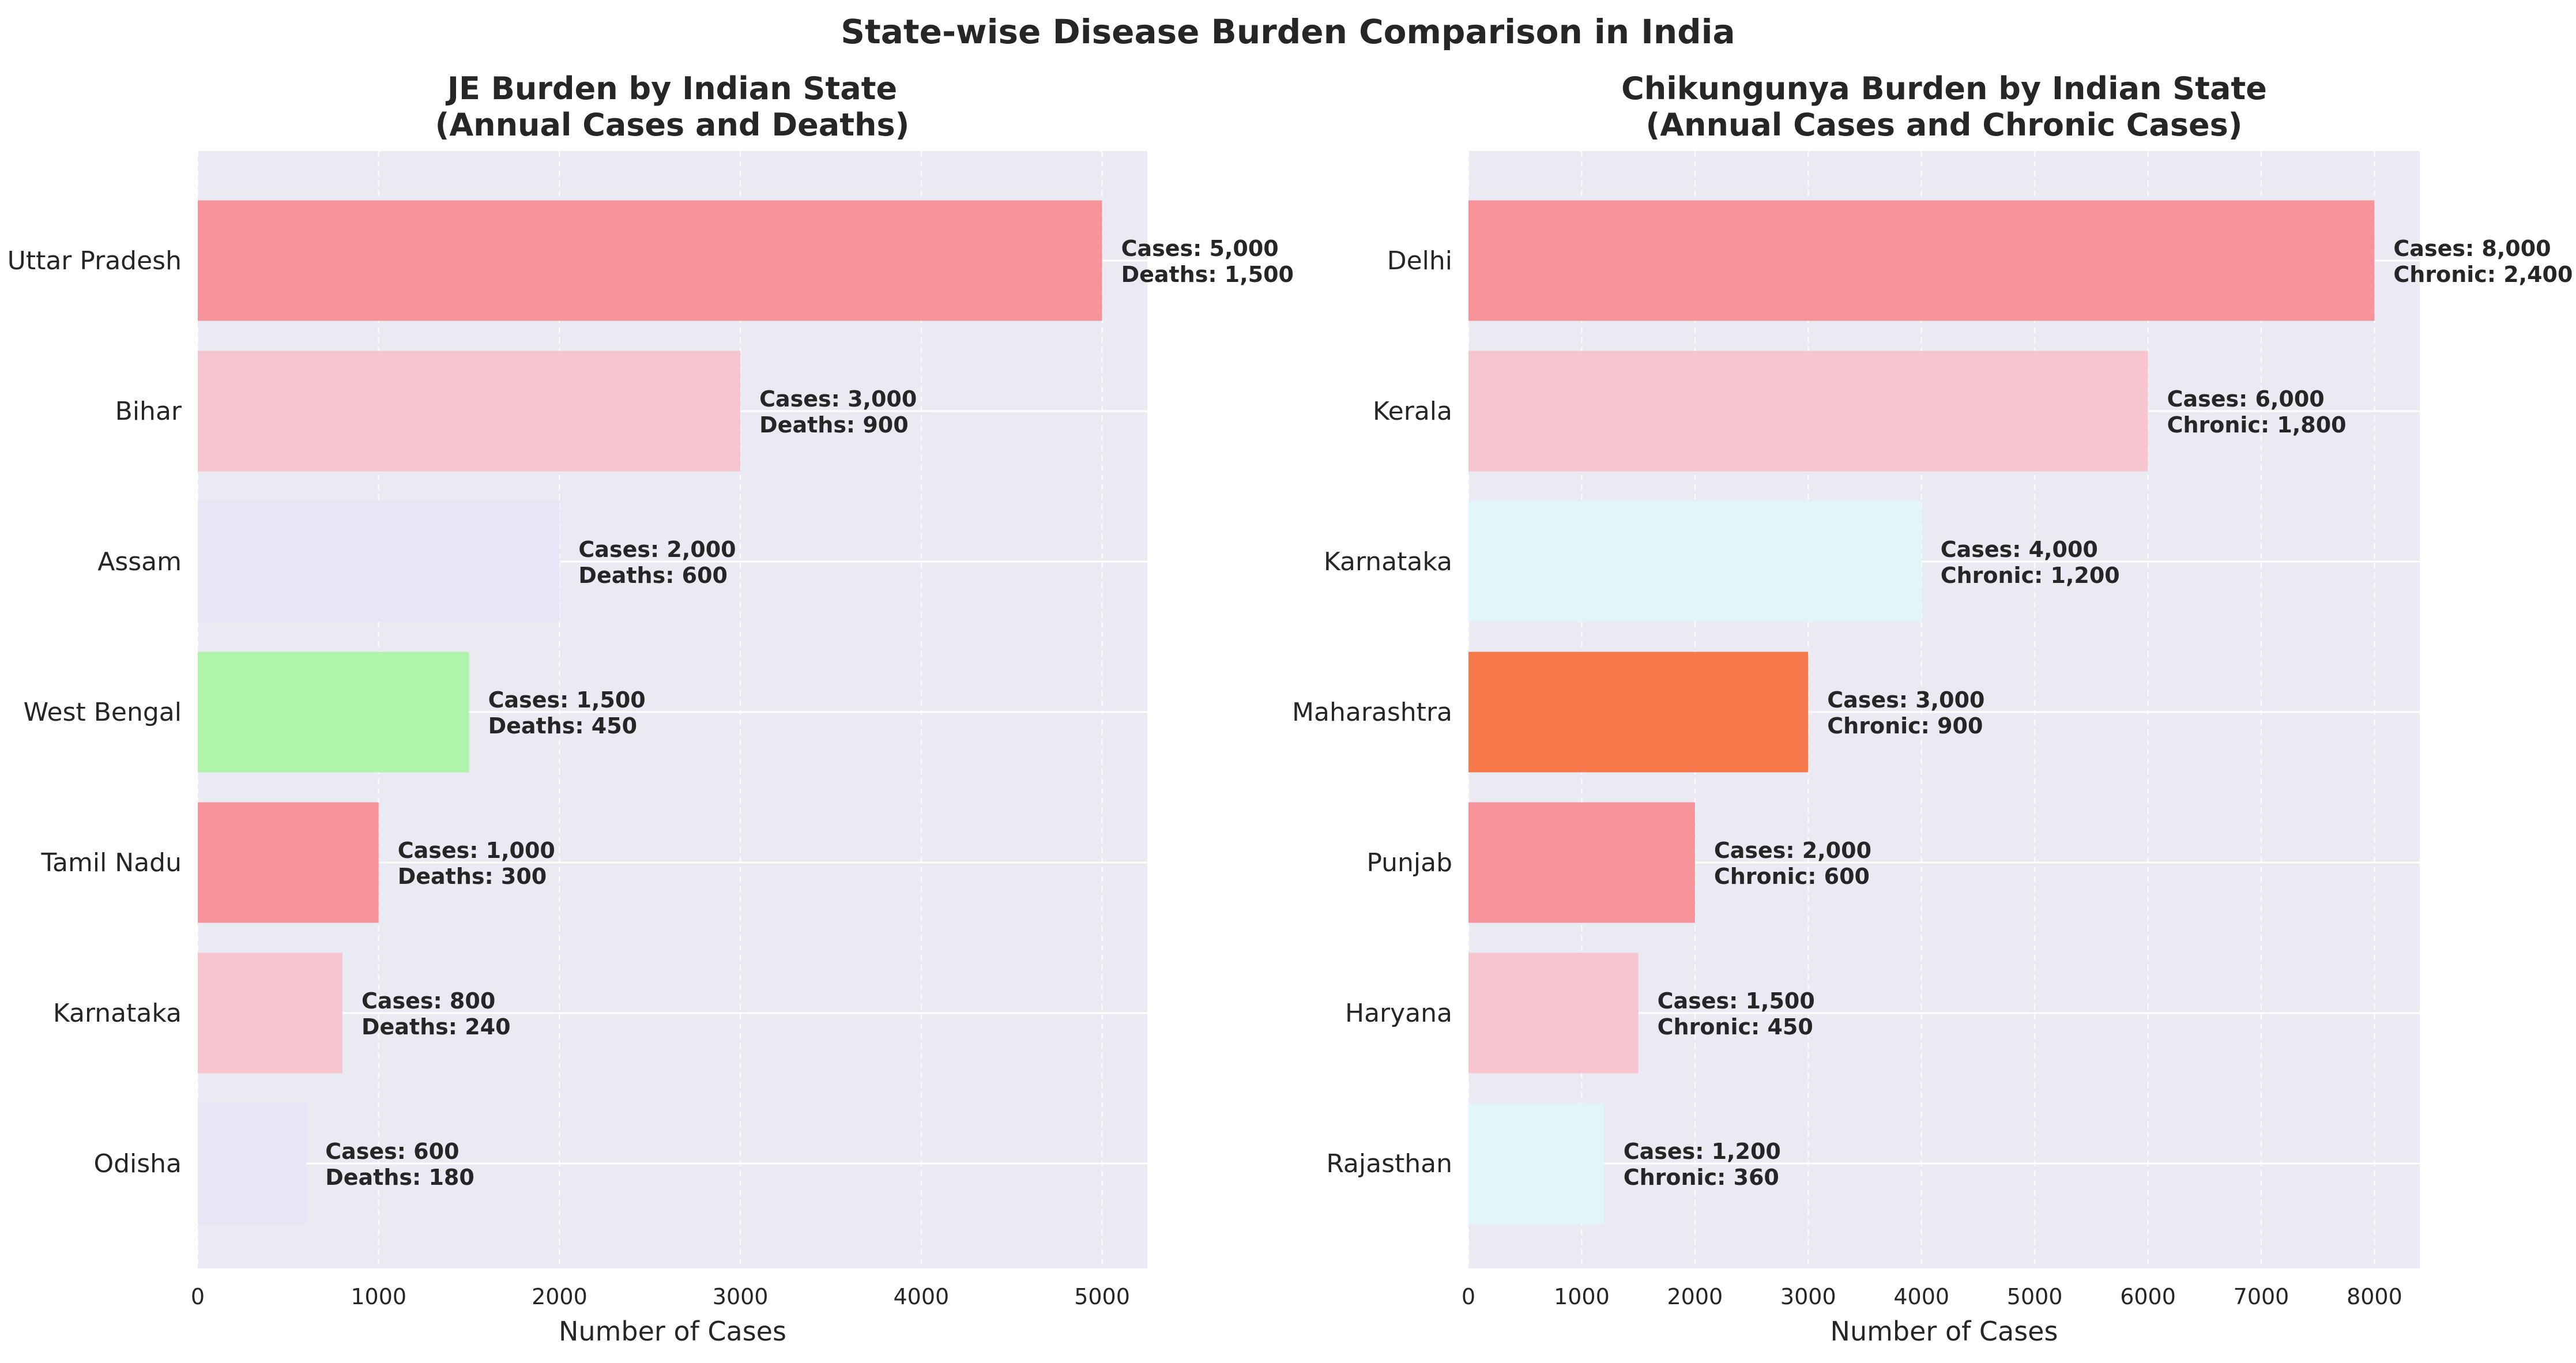 The height and width of the screenshot is (1363, 2576). What do you see at coordinates (1905, 726) in the screenshot?
I see `data-label-secondary: Chronic: 900` at bounding box center [1905, 726].